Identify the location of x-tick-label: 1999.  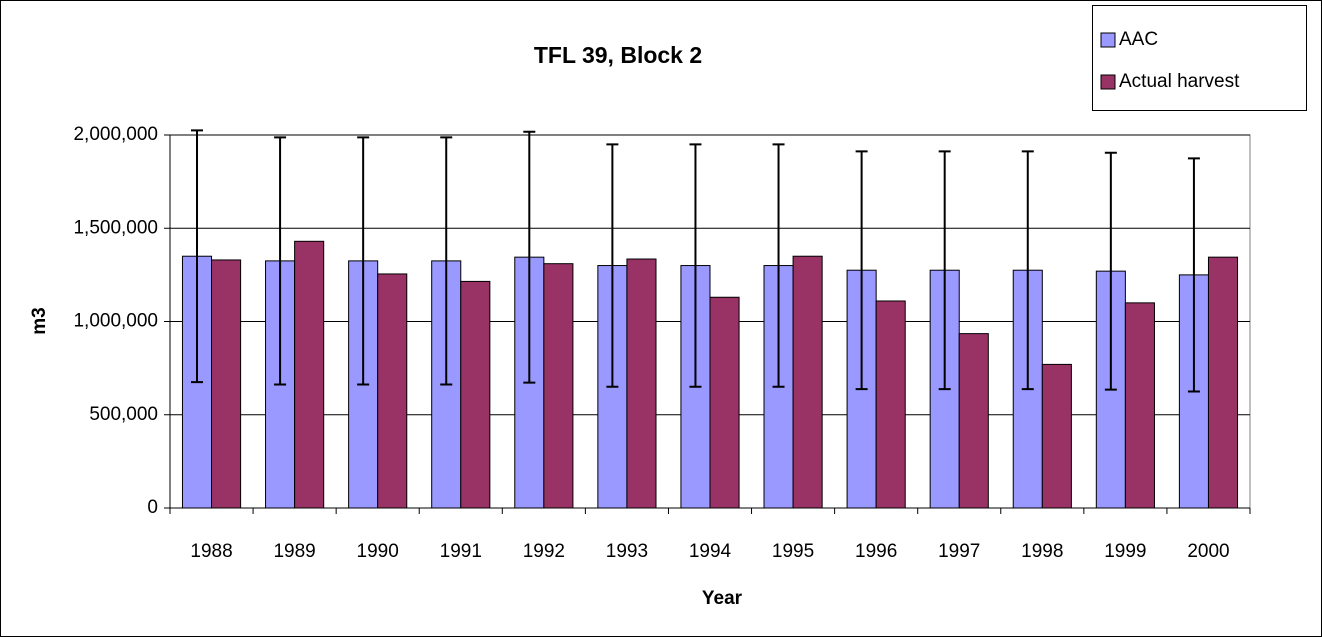
(1125, 551).